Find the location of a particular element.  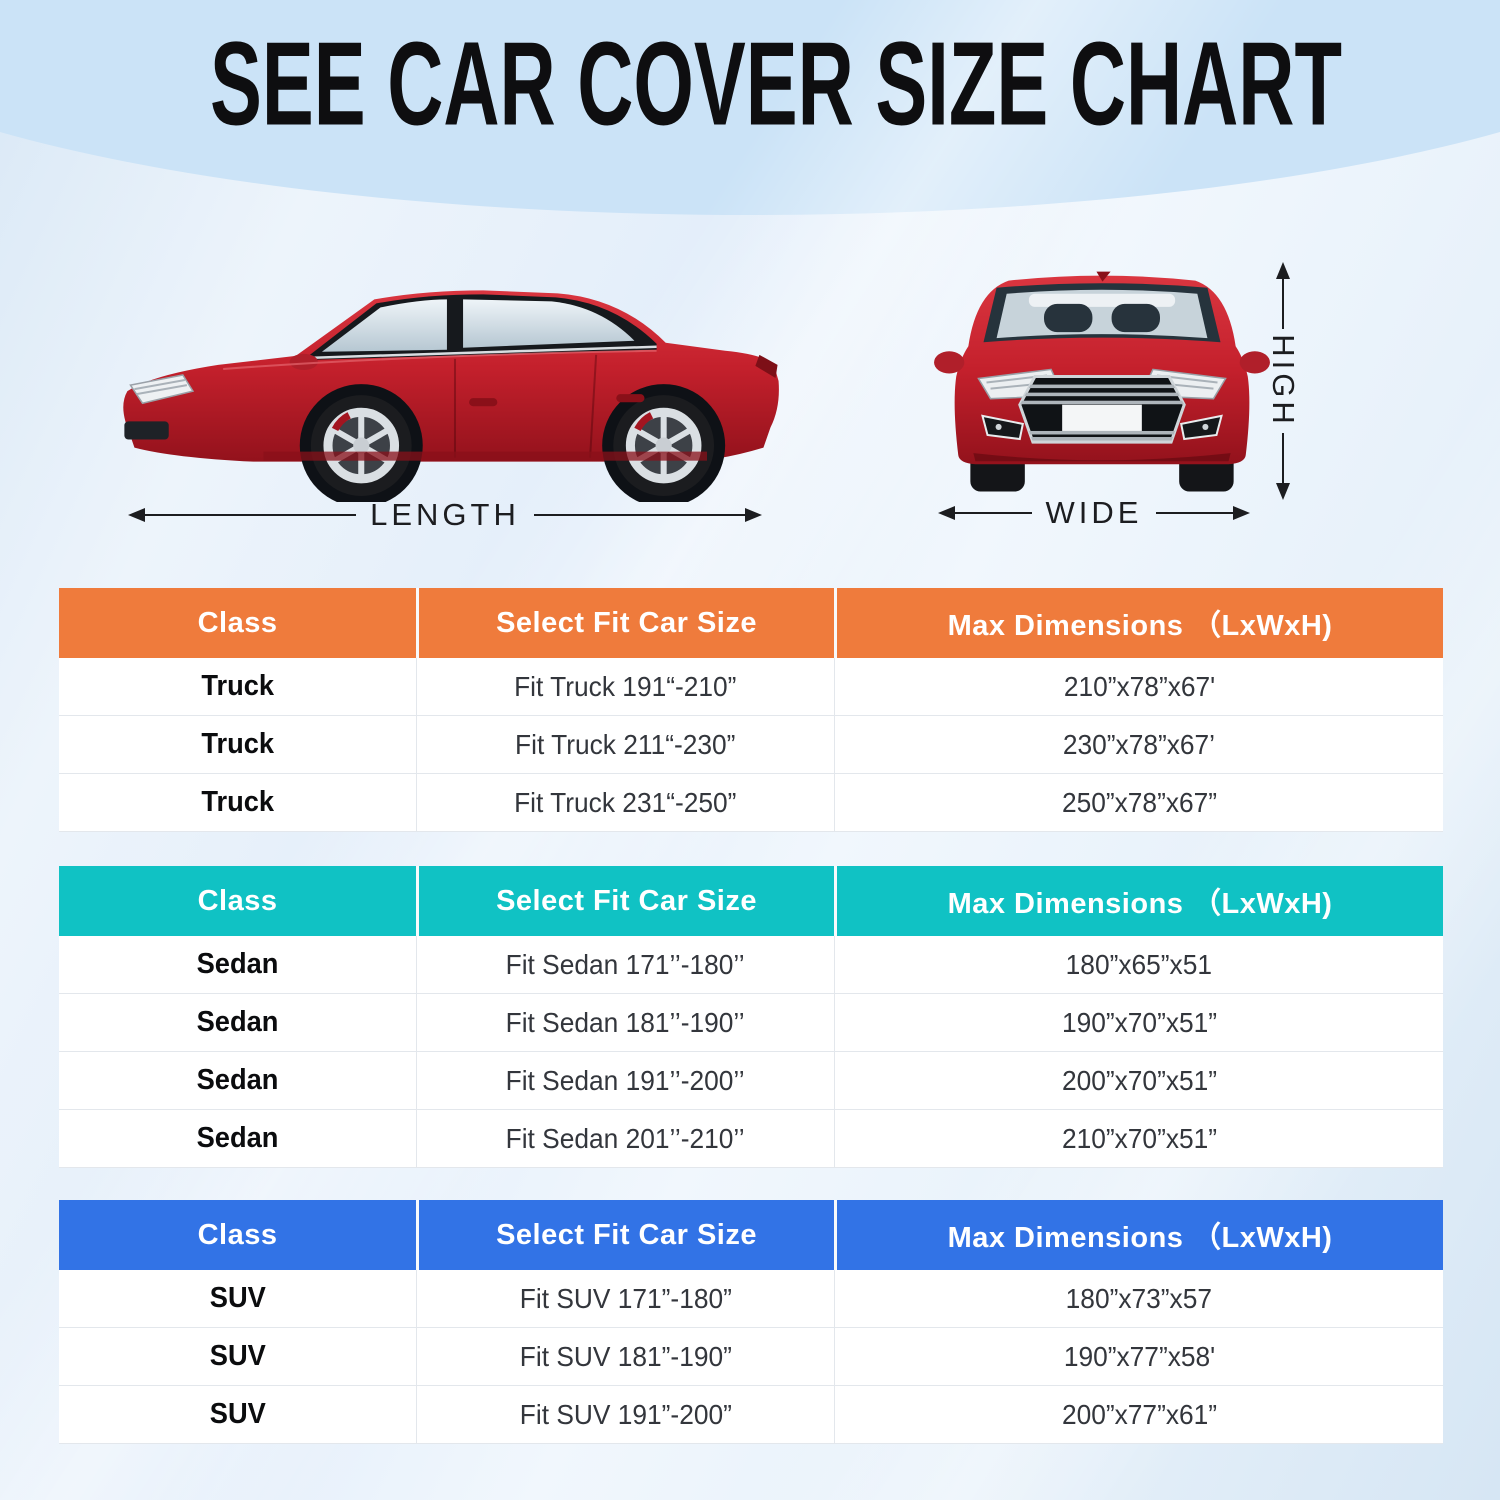

max-cell-text: 210”x70”x51” is located at coordinates (1139, 1138).